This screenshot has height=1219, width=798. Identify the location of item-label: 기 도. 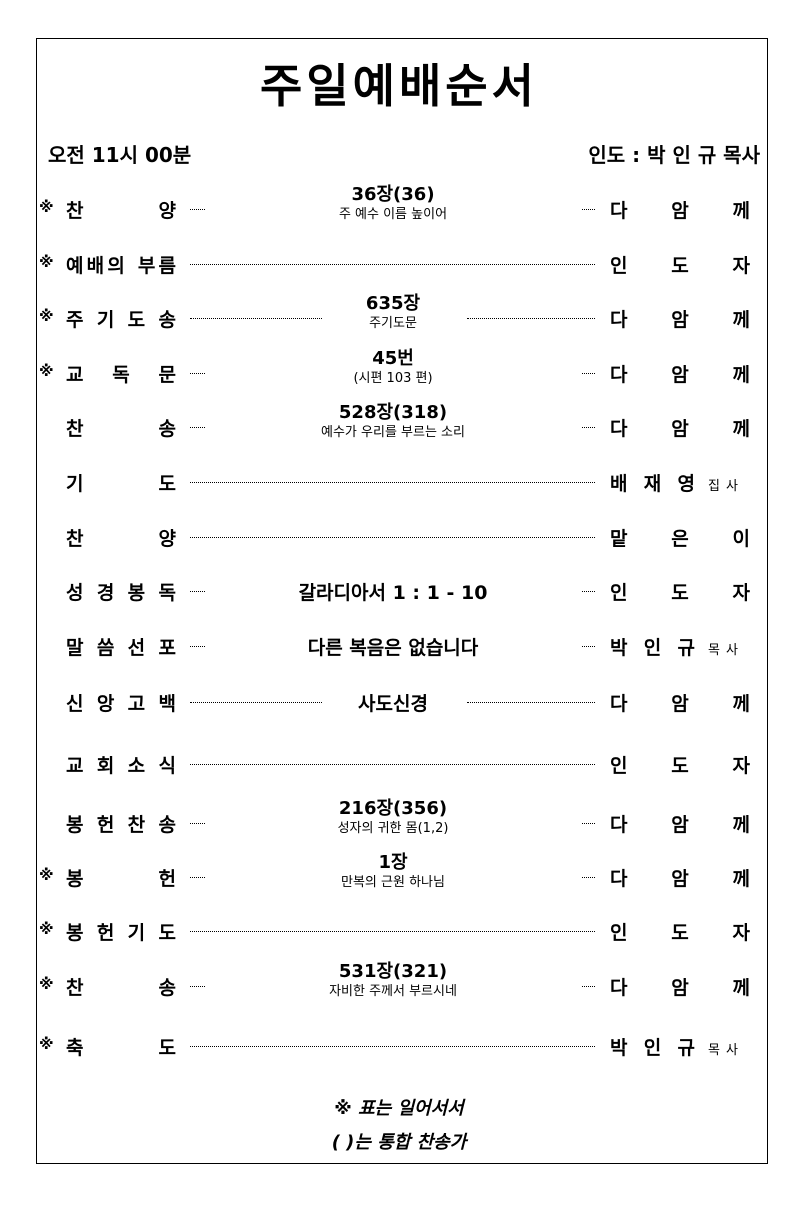
(138, 484).